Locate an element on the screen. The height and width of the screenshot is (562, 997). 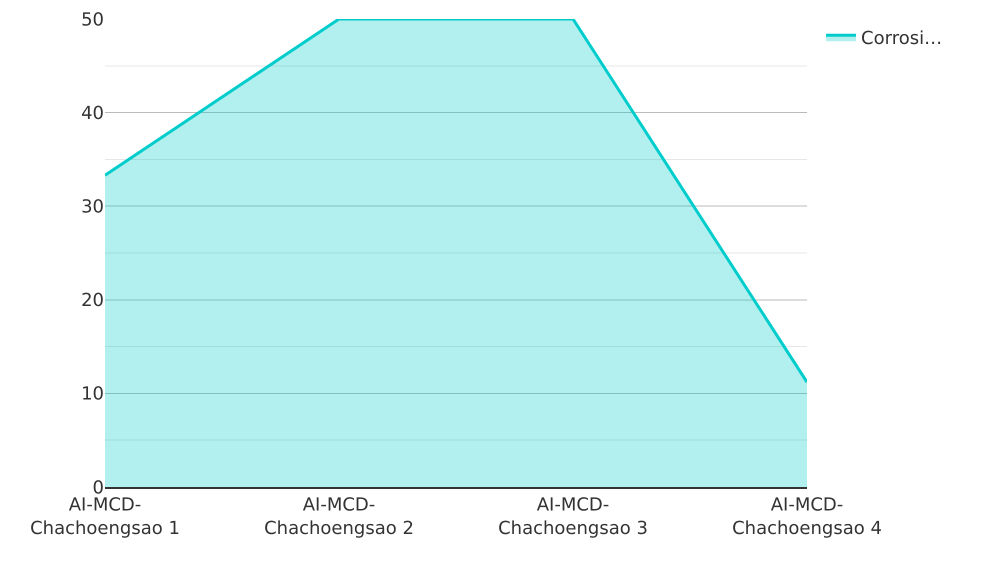
x-tick-label: AI-MCD-Chachoengsao 3 is located at coordinates (573, 516).